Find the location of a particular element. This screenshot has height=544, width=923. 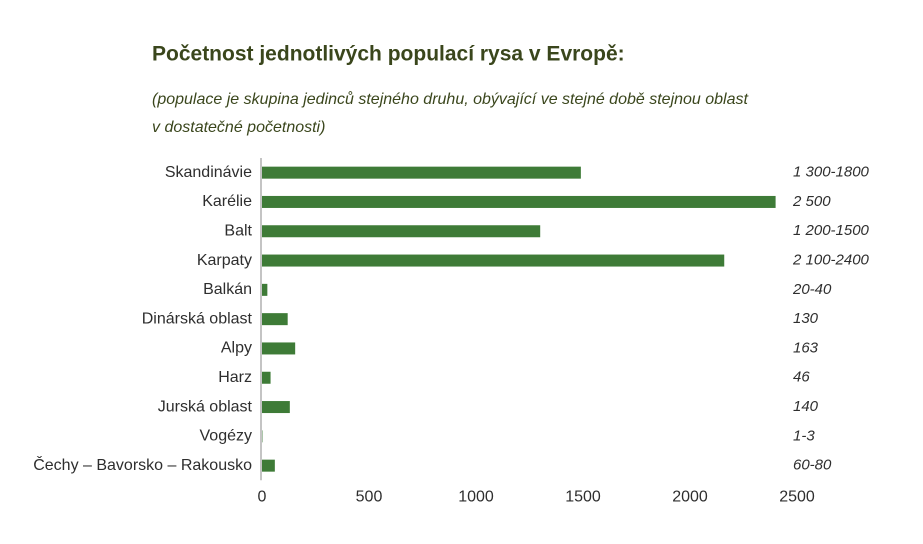

x-tick-label: 0 is located at coordinates (262, 497).